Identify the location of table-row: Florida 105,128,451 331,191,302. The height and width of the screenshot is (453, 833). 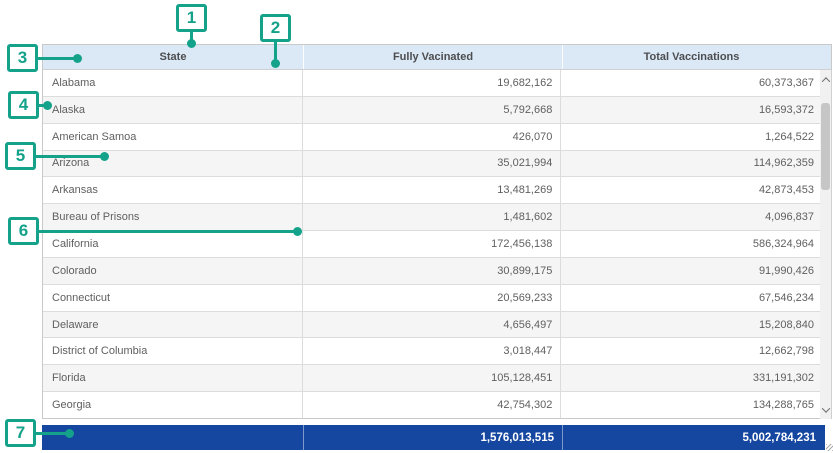
(431, 379).